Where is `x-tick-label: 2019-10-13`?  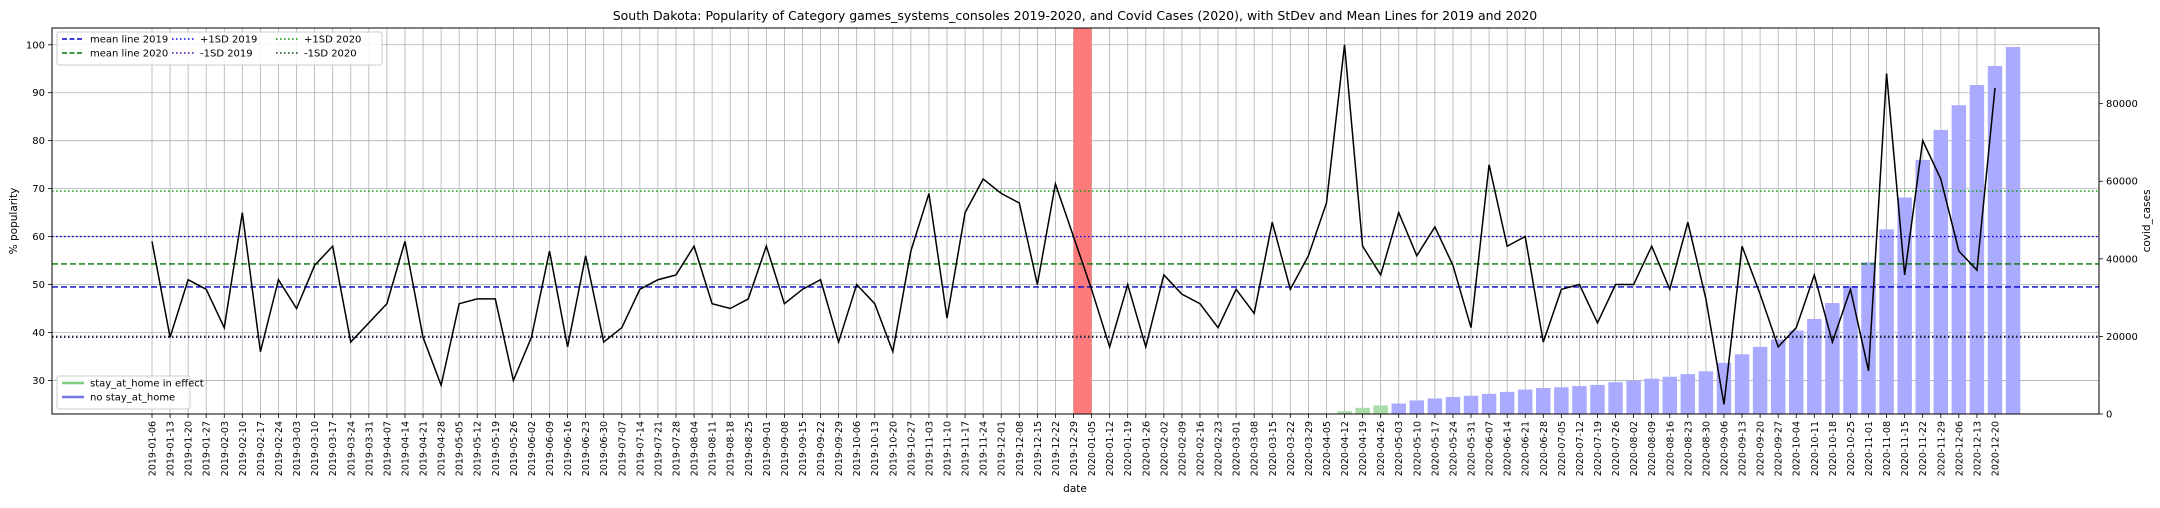
x-tick-label: 2019-10-13 is located at coordinates (875, 448).